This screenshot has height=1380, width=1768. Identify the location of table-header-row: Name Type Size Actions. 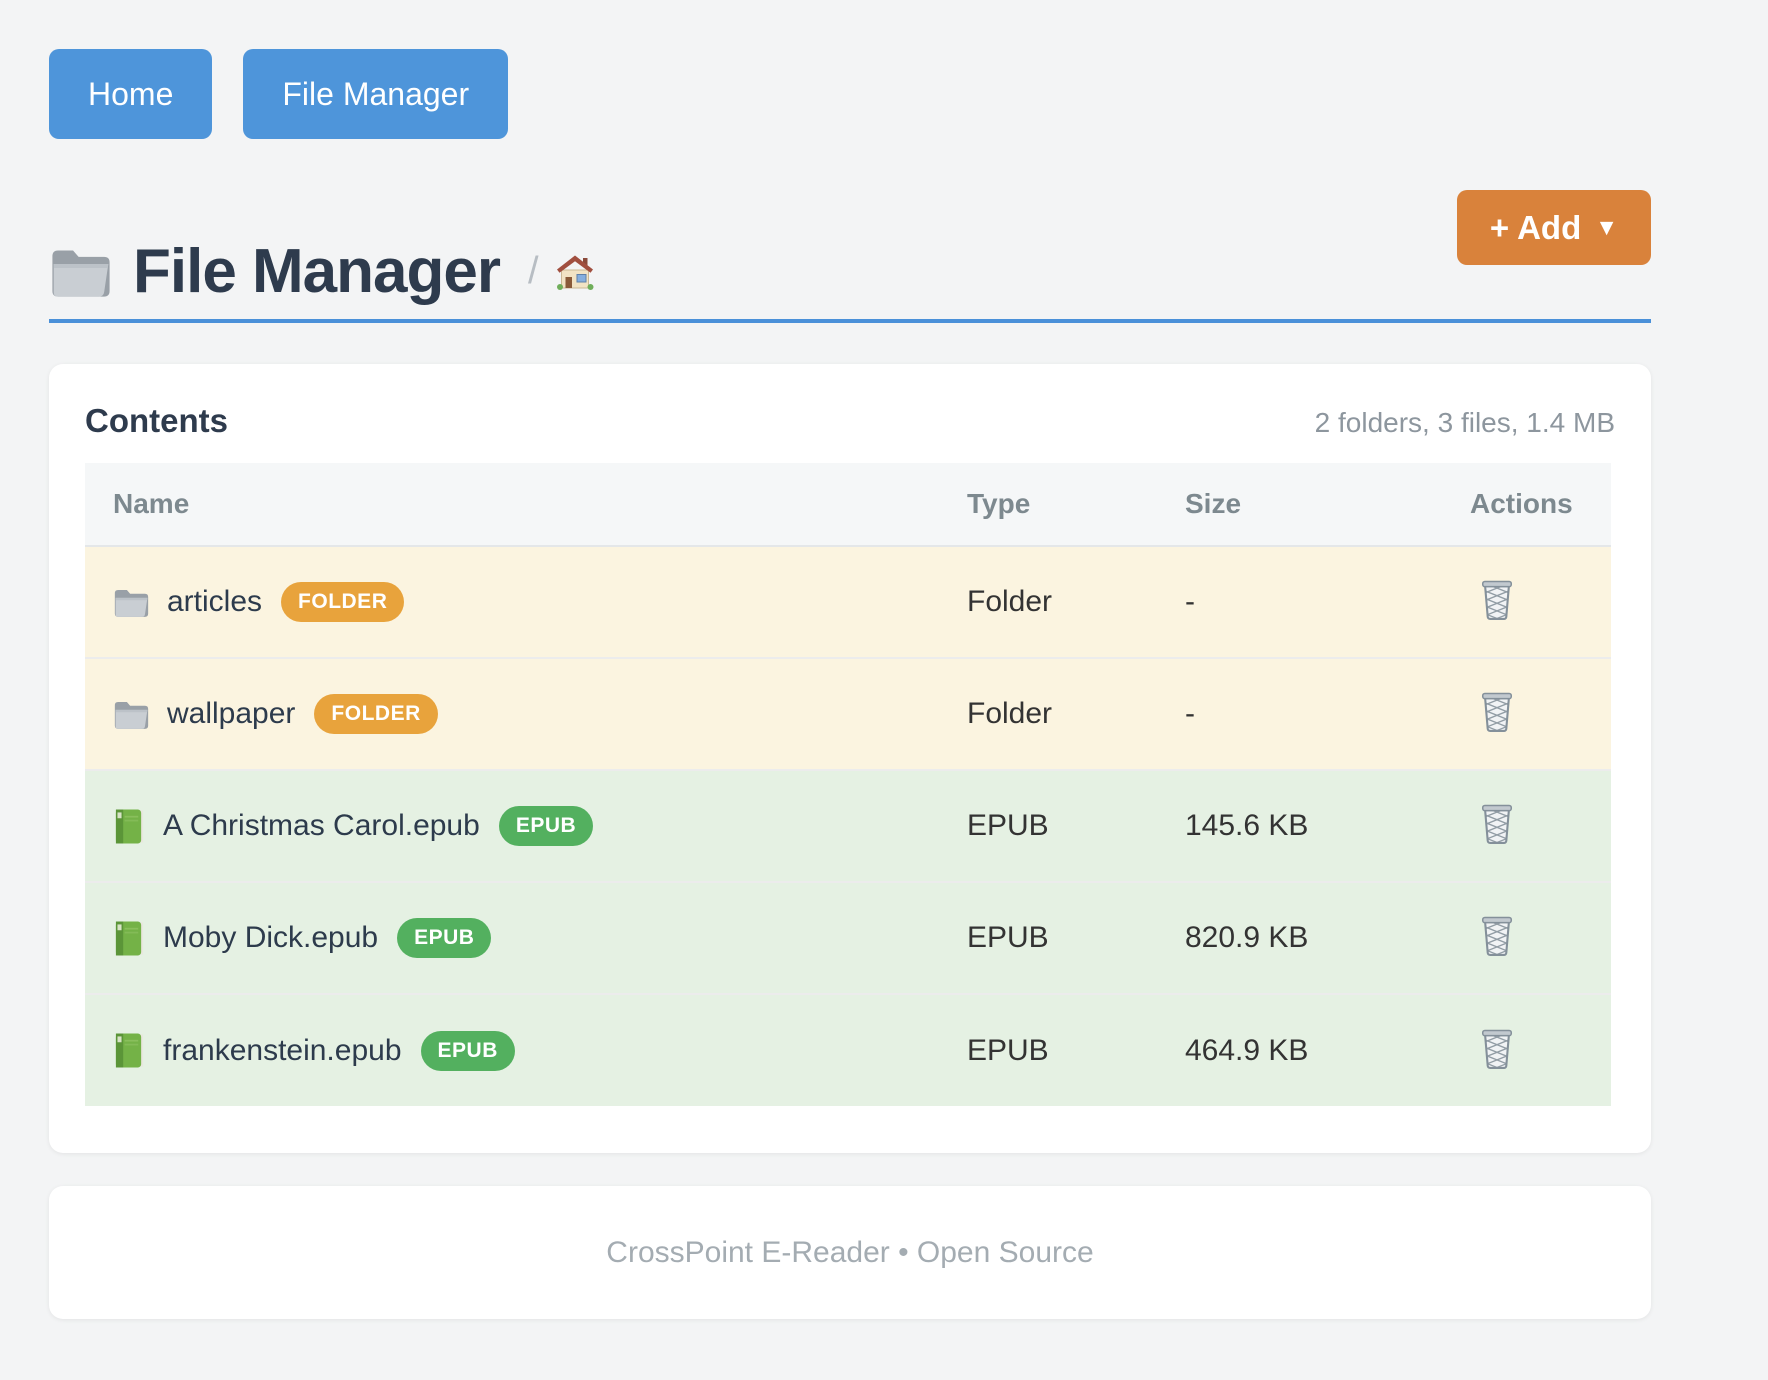
(848, 504).